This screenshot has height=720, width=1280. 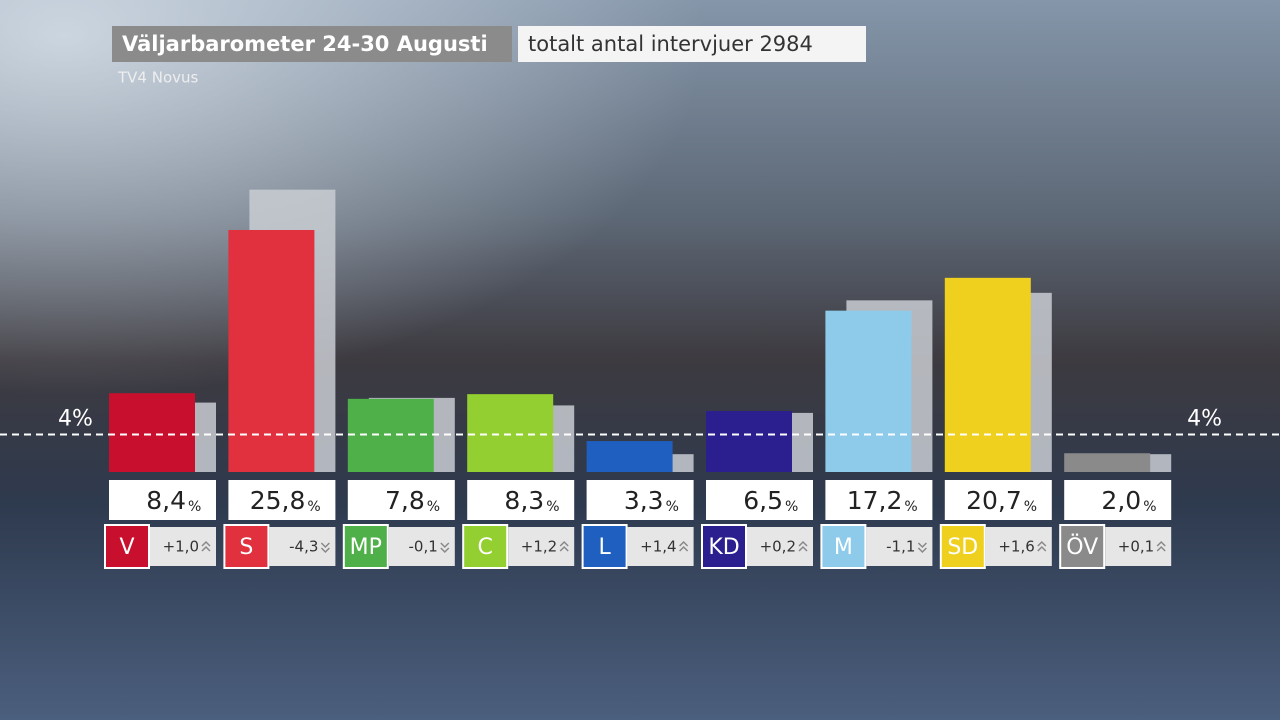 I want to click on value-label: 8,3, so click(x=524, y=500).